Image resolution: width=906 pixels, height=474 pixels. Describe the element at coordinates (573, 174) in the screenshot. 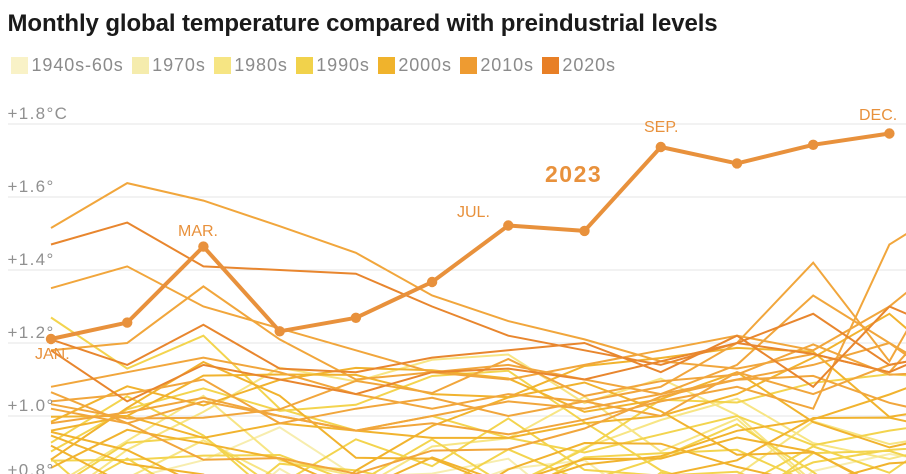

I see `svg-text: 2023` at that location.